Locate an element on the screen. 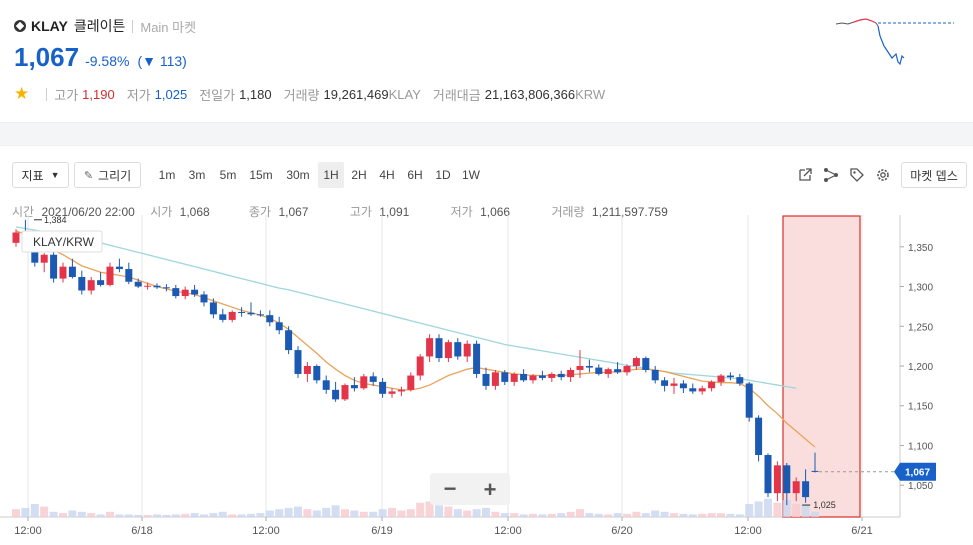 The height and width of the screenshot is (545, 973). interval-1d: 1D is located at coordinates (443, 175).